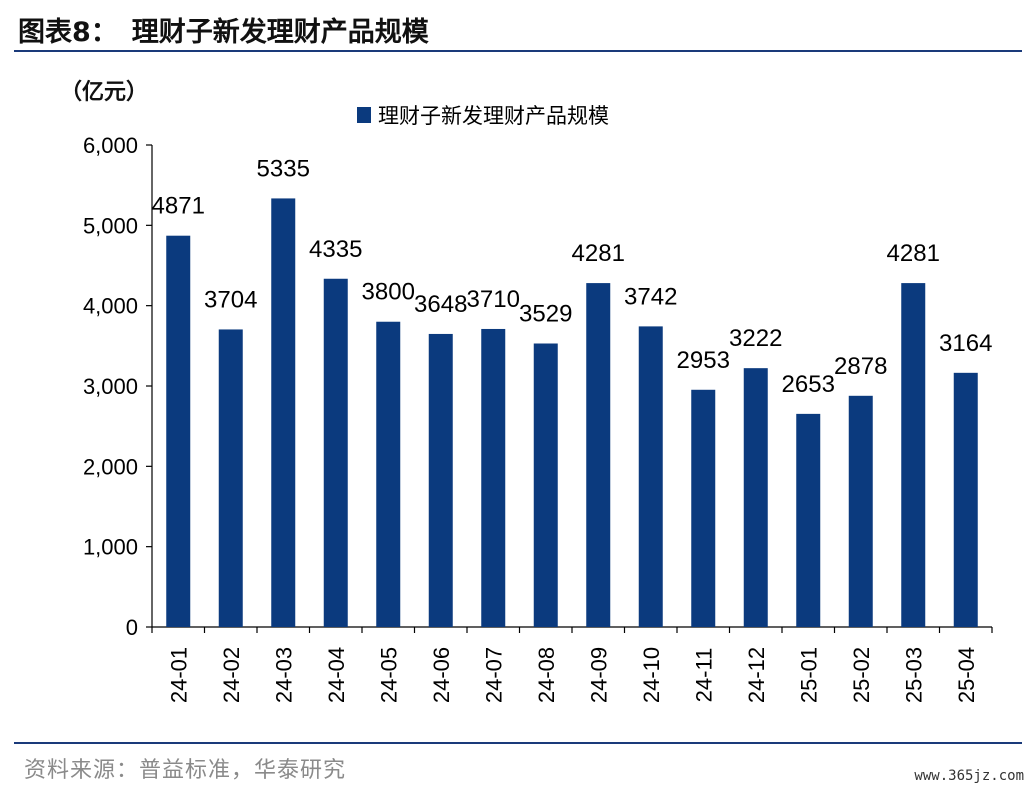  I want to click on source-note: 资料来源：普益标准，华泰研究, so click(185, 770).